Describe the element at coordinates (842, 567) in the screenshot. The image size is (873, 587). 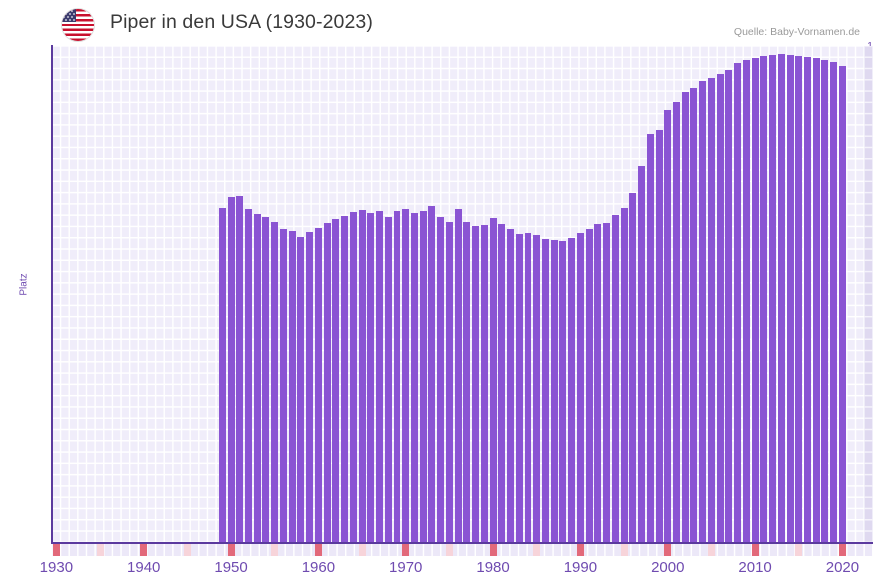
I see `x-axis-tick-label: 2020` at that location.